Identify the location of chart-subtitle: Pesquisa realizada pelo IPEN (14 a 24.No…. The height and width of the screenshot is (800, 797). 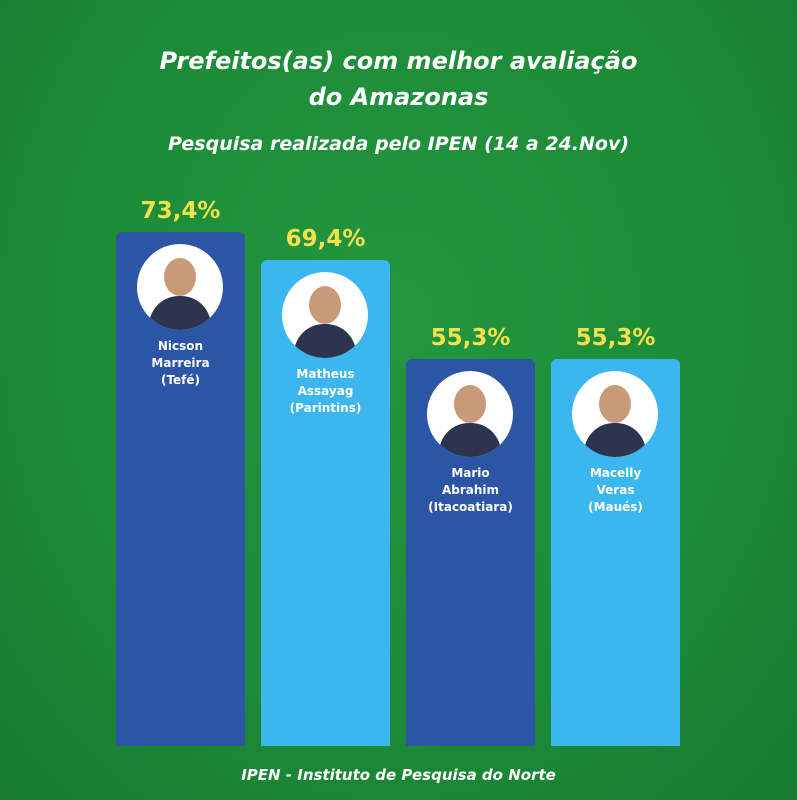
(398, 144).